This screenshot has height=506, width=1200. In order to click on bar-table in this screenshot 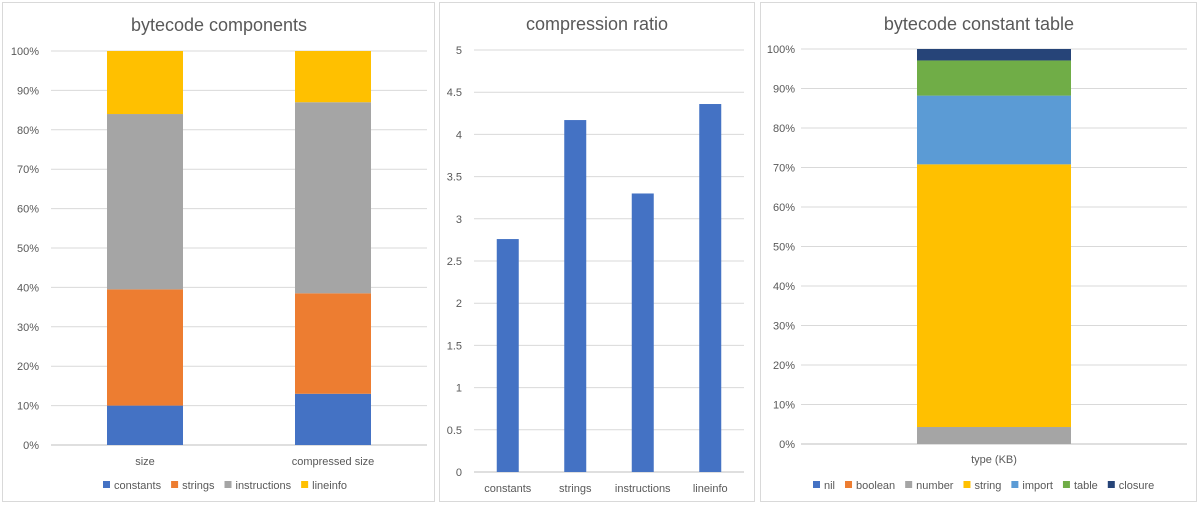, I will do `click(994, 78)`.